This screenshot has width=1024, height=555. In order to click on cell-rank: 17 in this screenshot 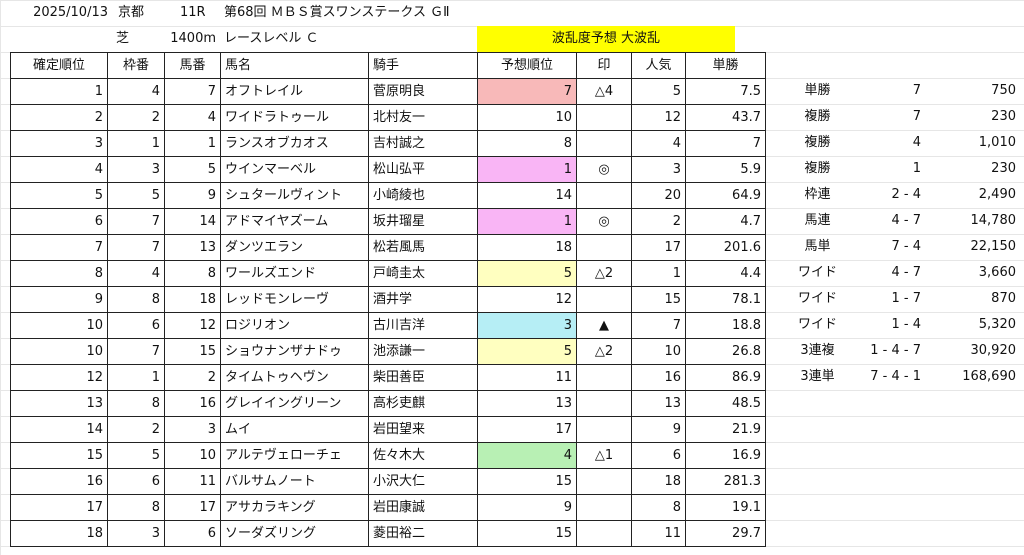, I will do `click(59, 507)`.